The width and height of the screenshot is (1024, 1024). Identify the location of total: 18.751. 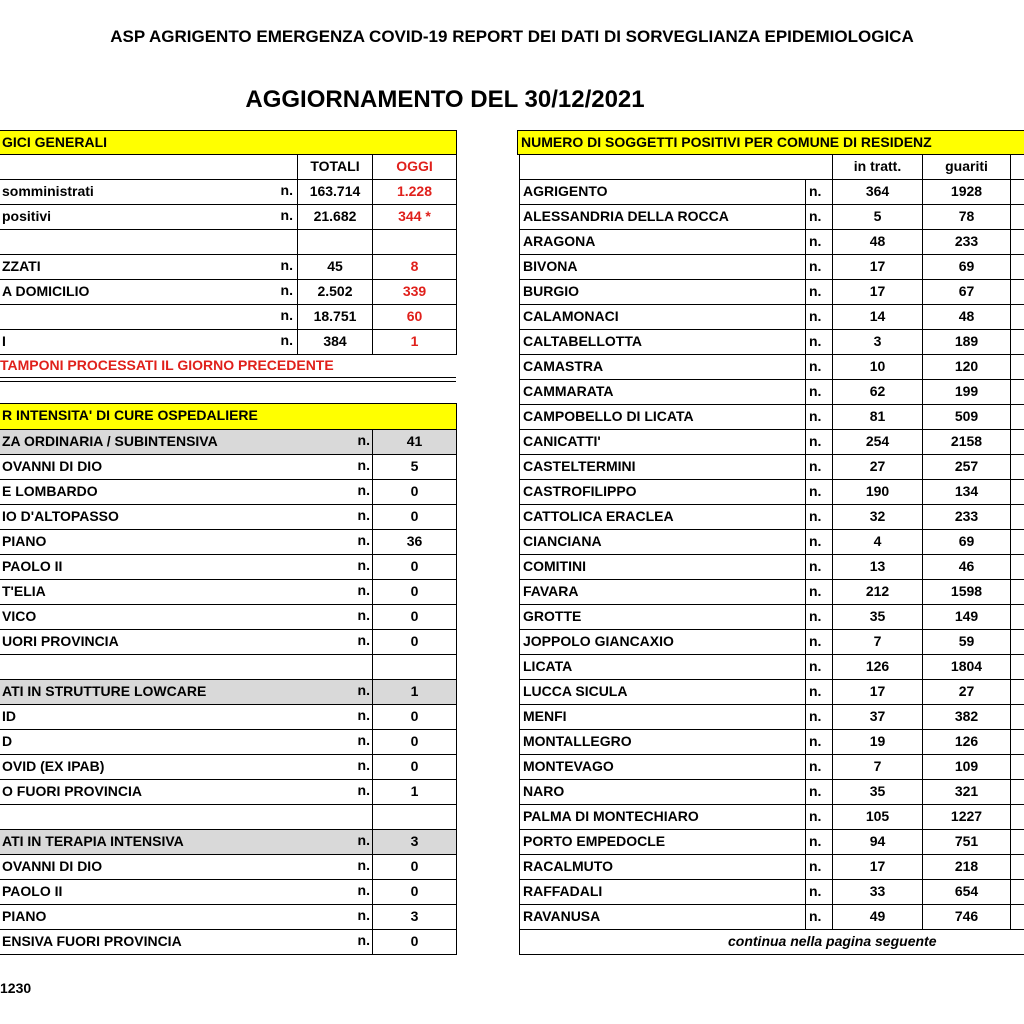
(335, 317).